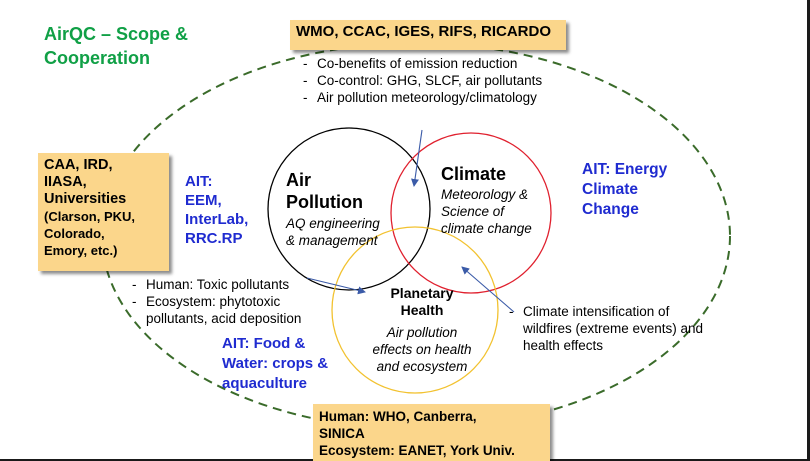 The image size is (810, 461). Describe the element at coordinates (625, 169) in the screenshot. I see `ait-right-line-1: AIT: Energy` at that location.